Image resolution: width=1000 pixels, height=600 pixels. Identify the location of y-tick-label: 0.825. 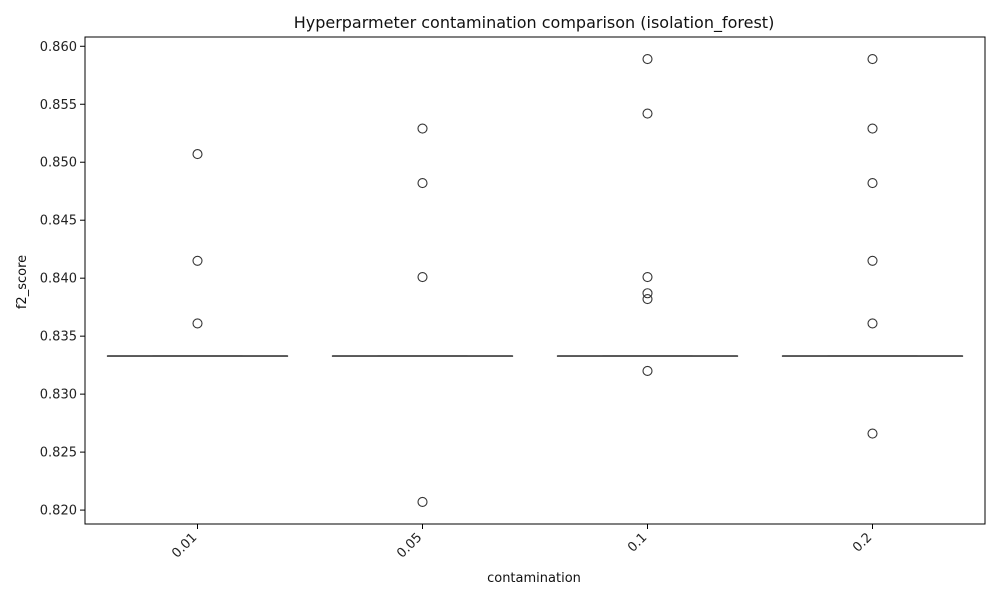
(58, 453).